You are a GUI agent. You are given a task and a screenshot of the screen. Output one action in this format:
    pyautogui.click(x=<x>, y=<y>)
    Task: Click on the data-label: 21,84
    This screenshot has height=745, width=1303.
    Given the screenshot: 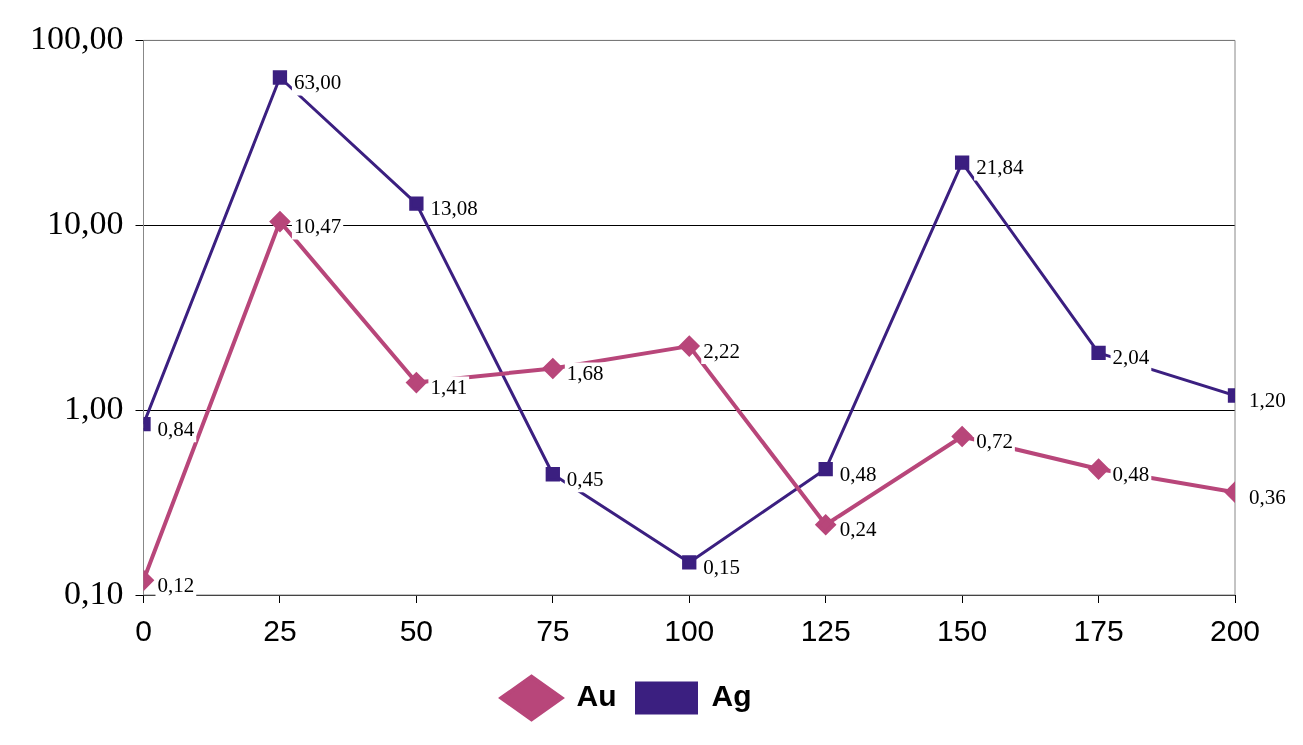 What is the action you would take?
    pyautogui.click(x=1000, y=167)
    